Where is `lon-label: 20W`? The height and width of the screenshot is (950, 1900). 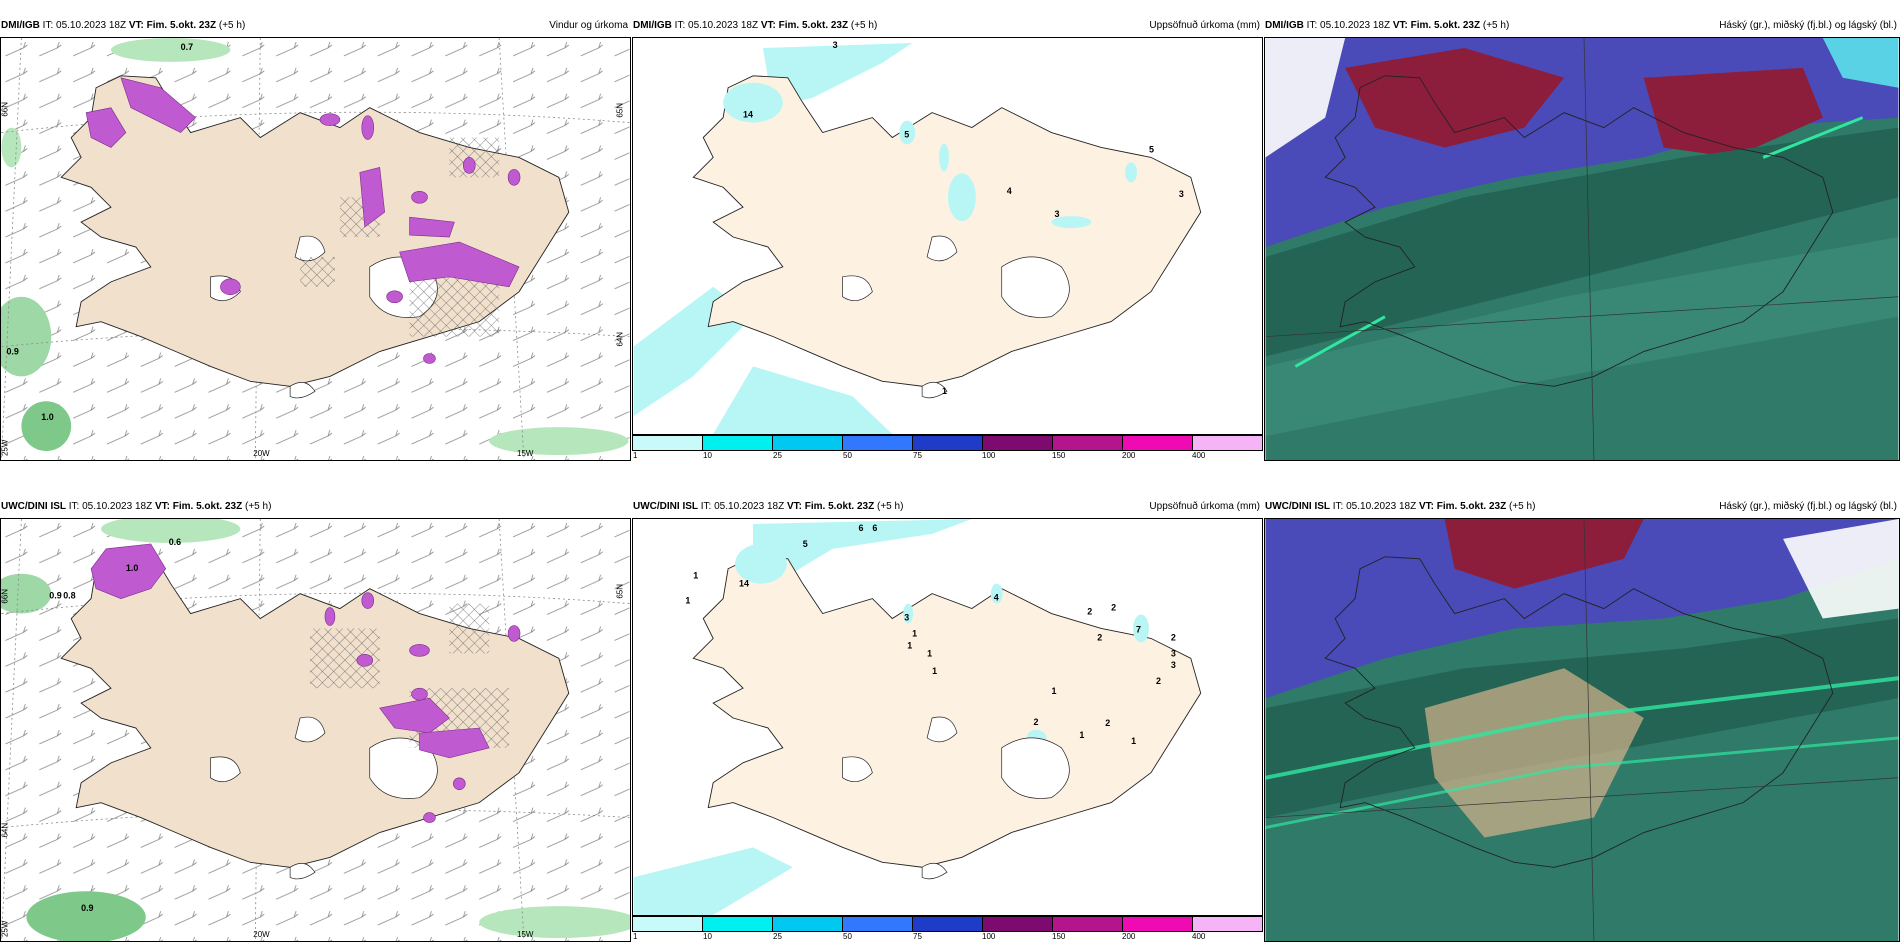 lon-label: 20W is located at coordinates (261, 453).